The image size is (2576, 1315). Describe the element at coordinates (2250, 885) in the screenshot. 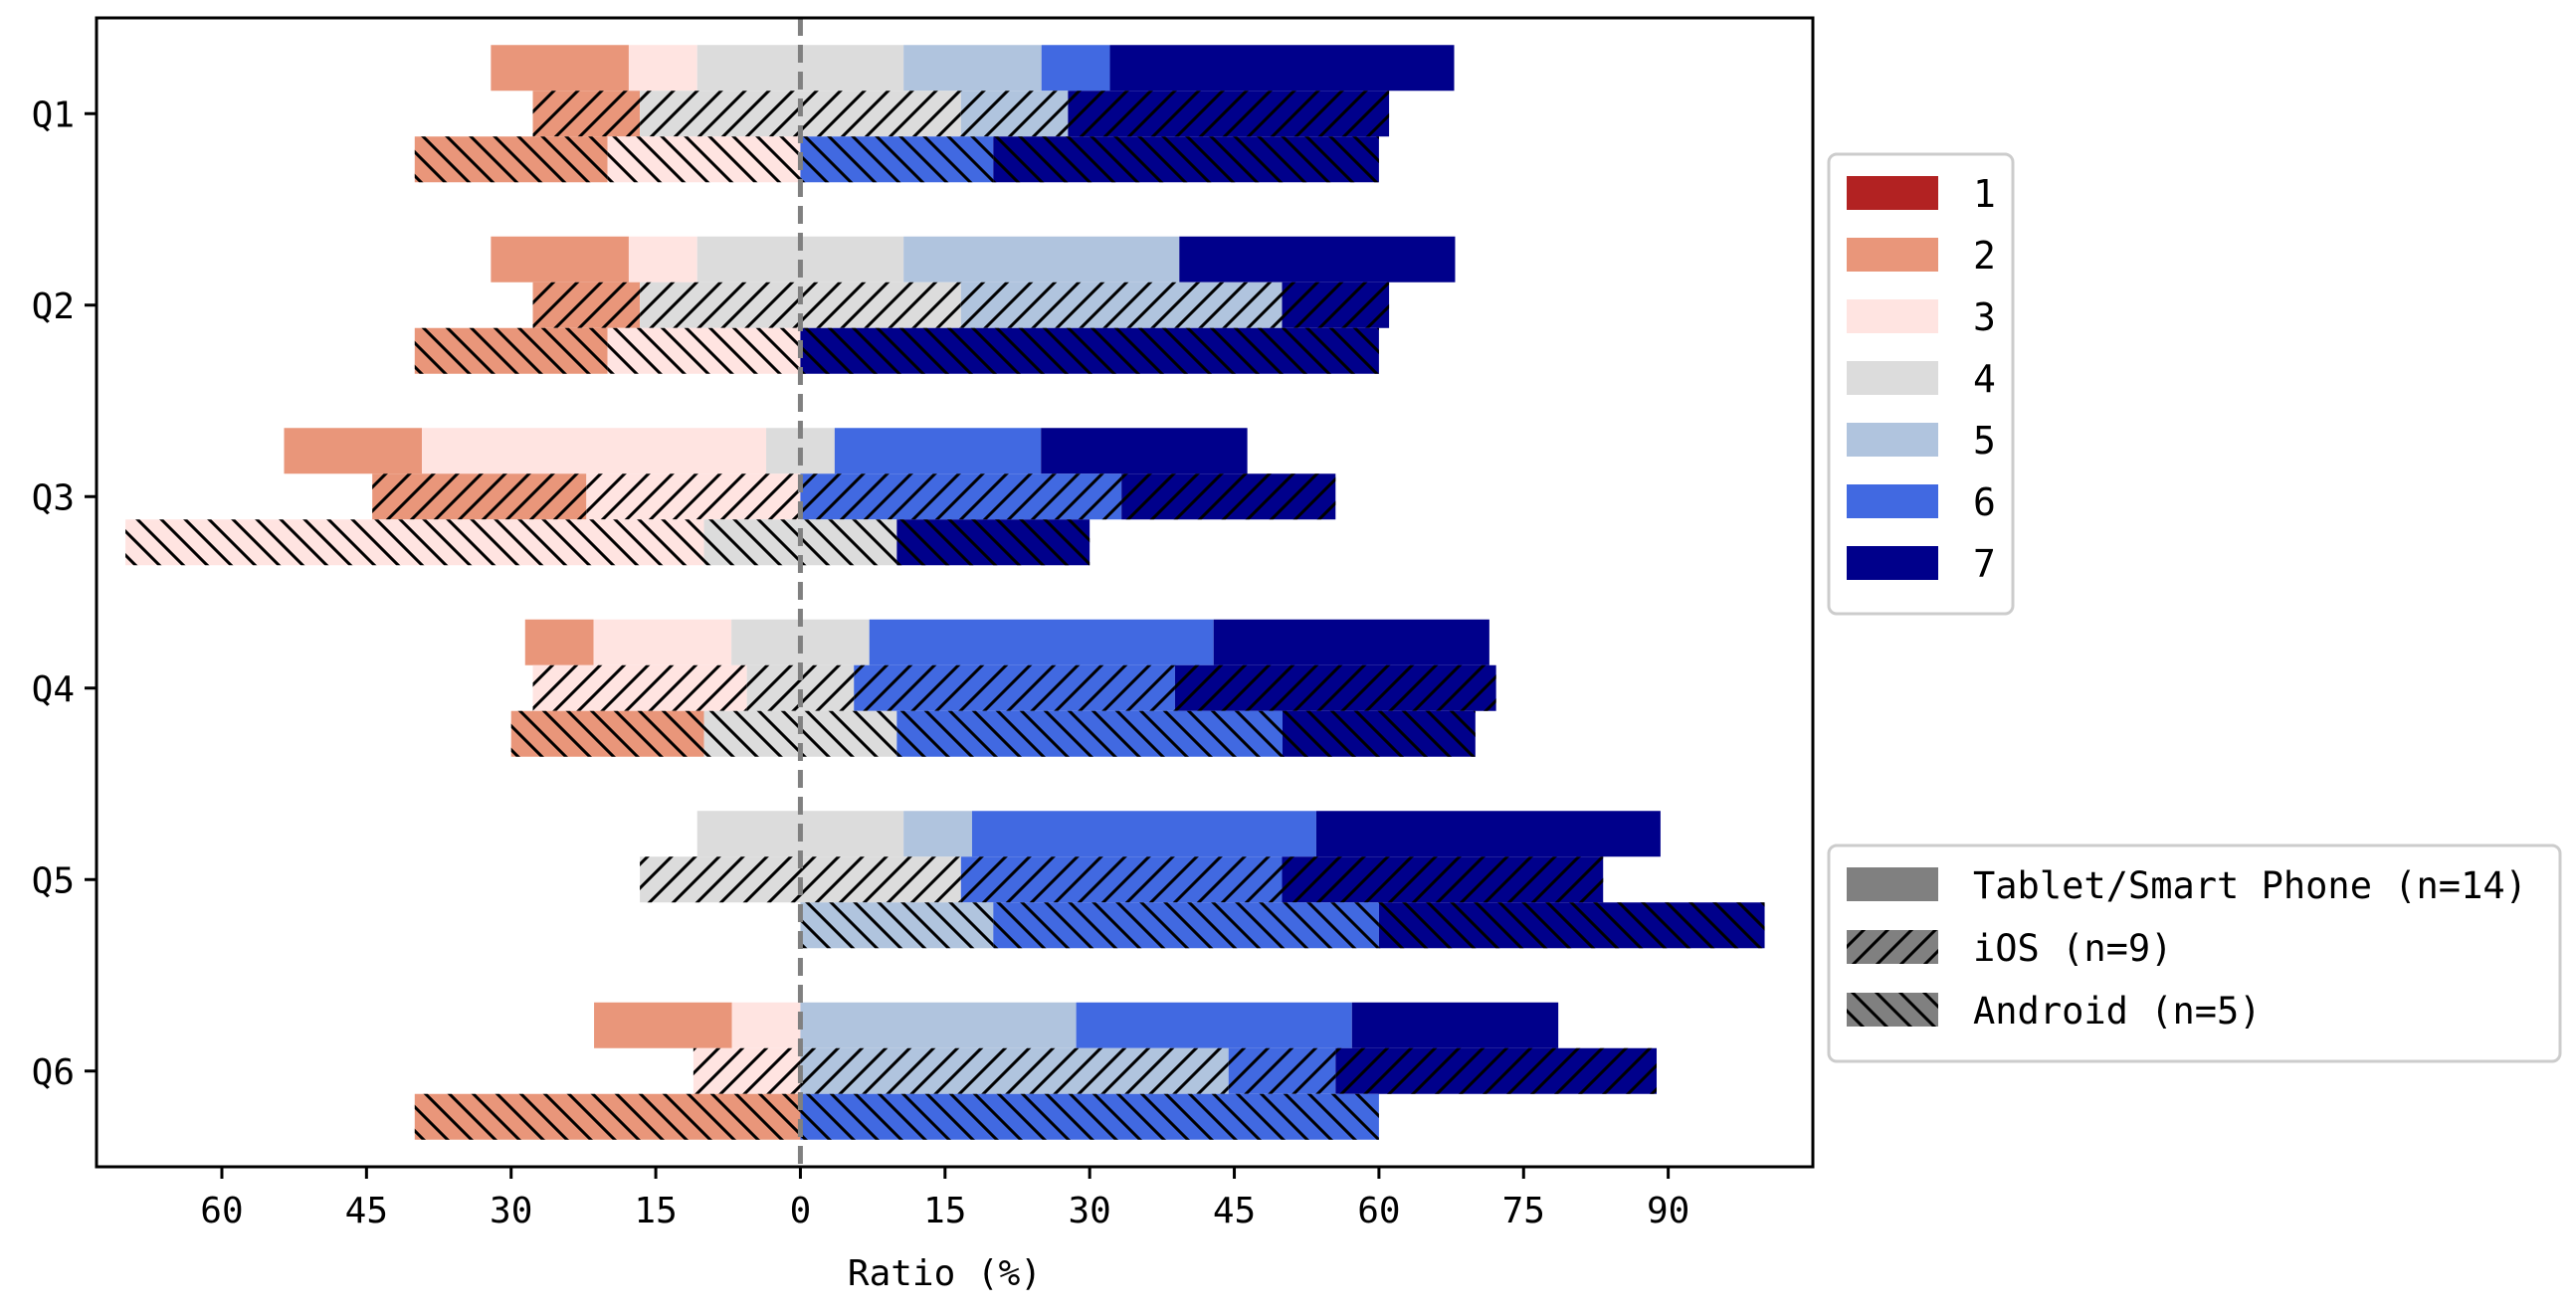

I see `device-legend-label-none: Tablet/Smart Phone (n=14)` at that location.